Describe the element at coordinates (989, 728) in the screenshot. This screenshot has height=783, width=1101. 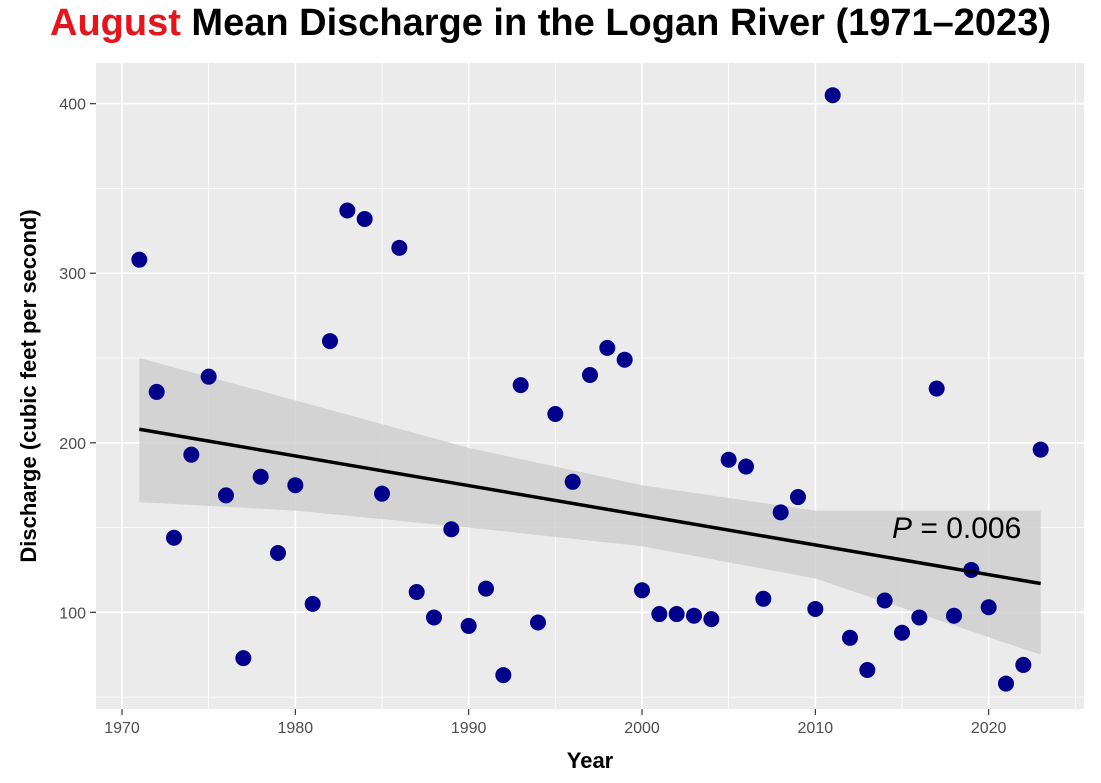
I see `x-tick-label: 2020` at that location.